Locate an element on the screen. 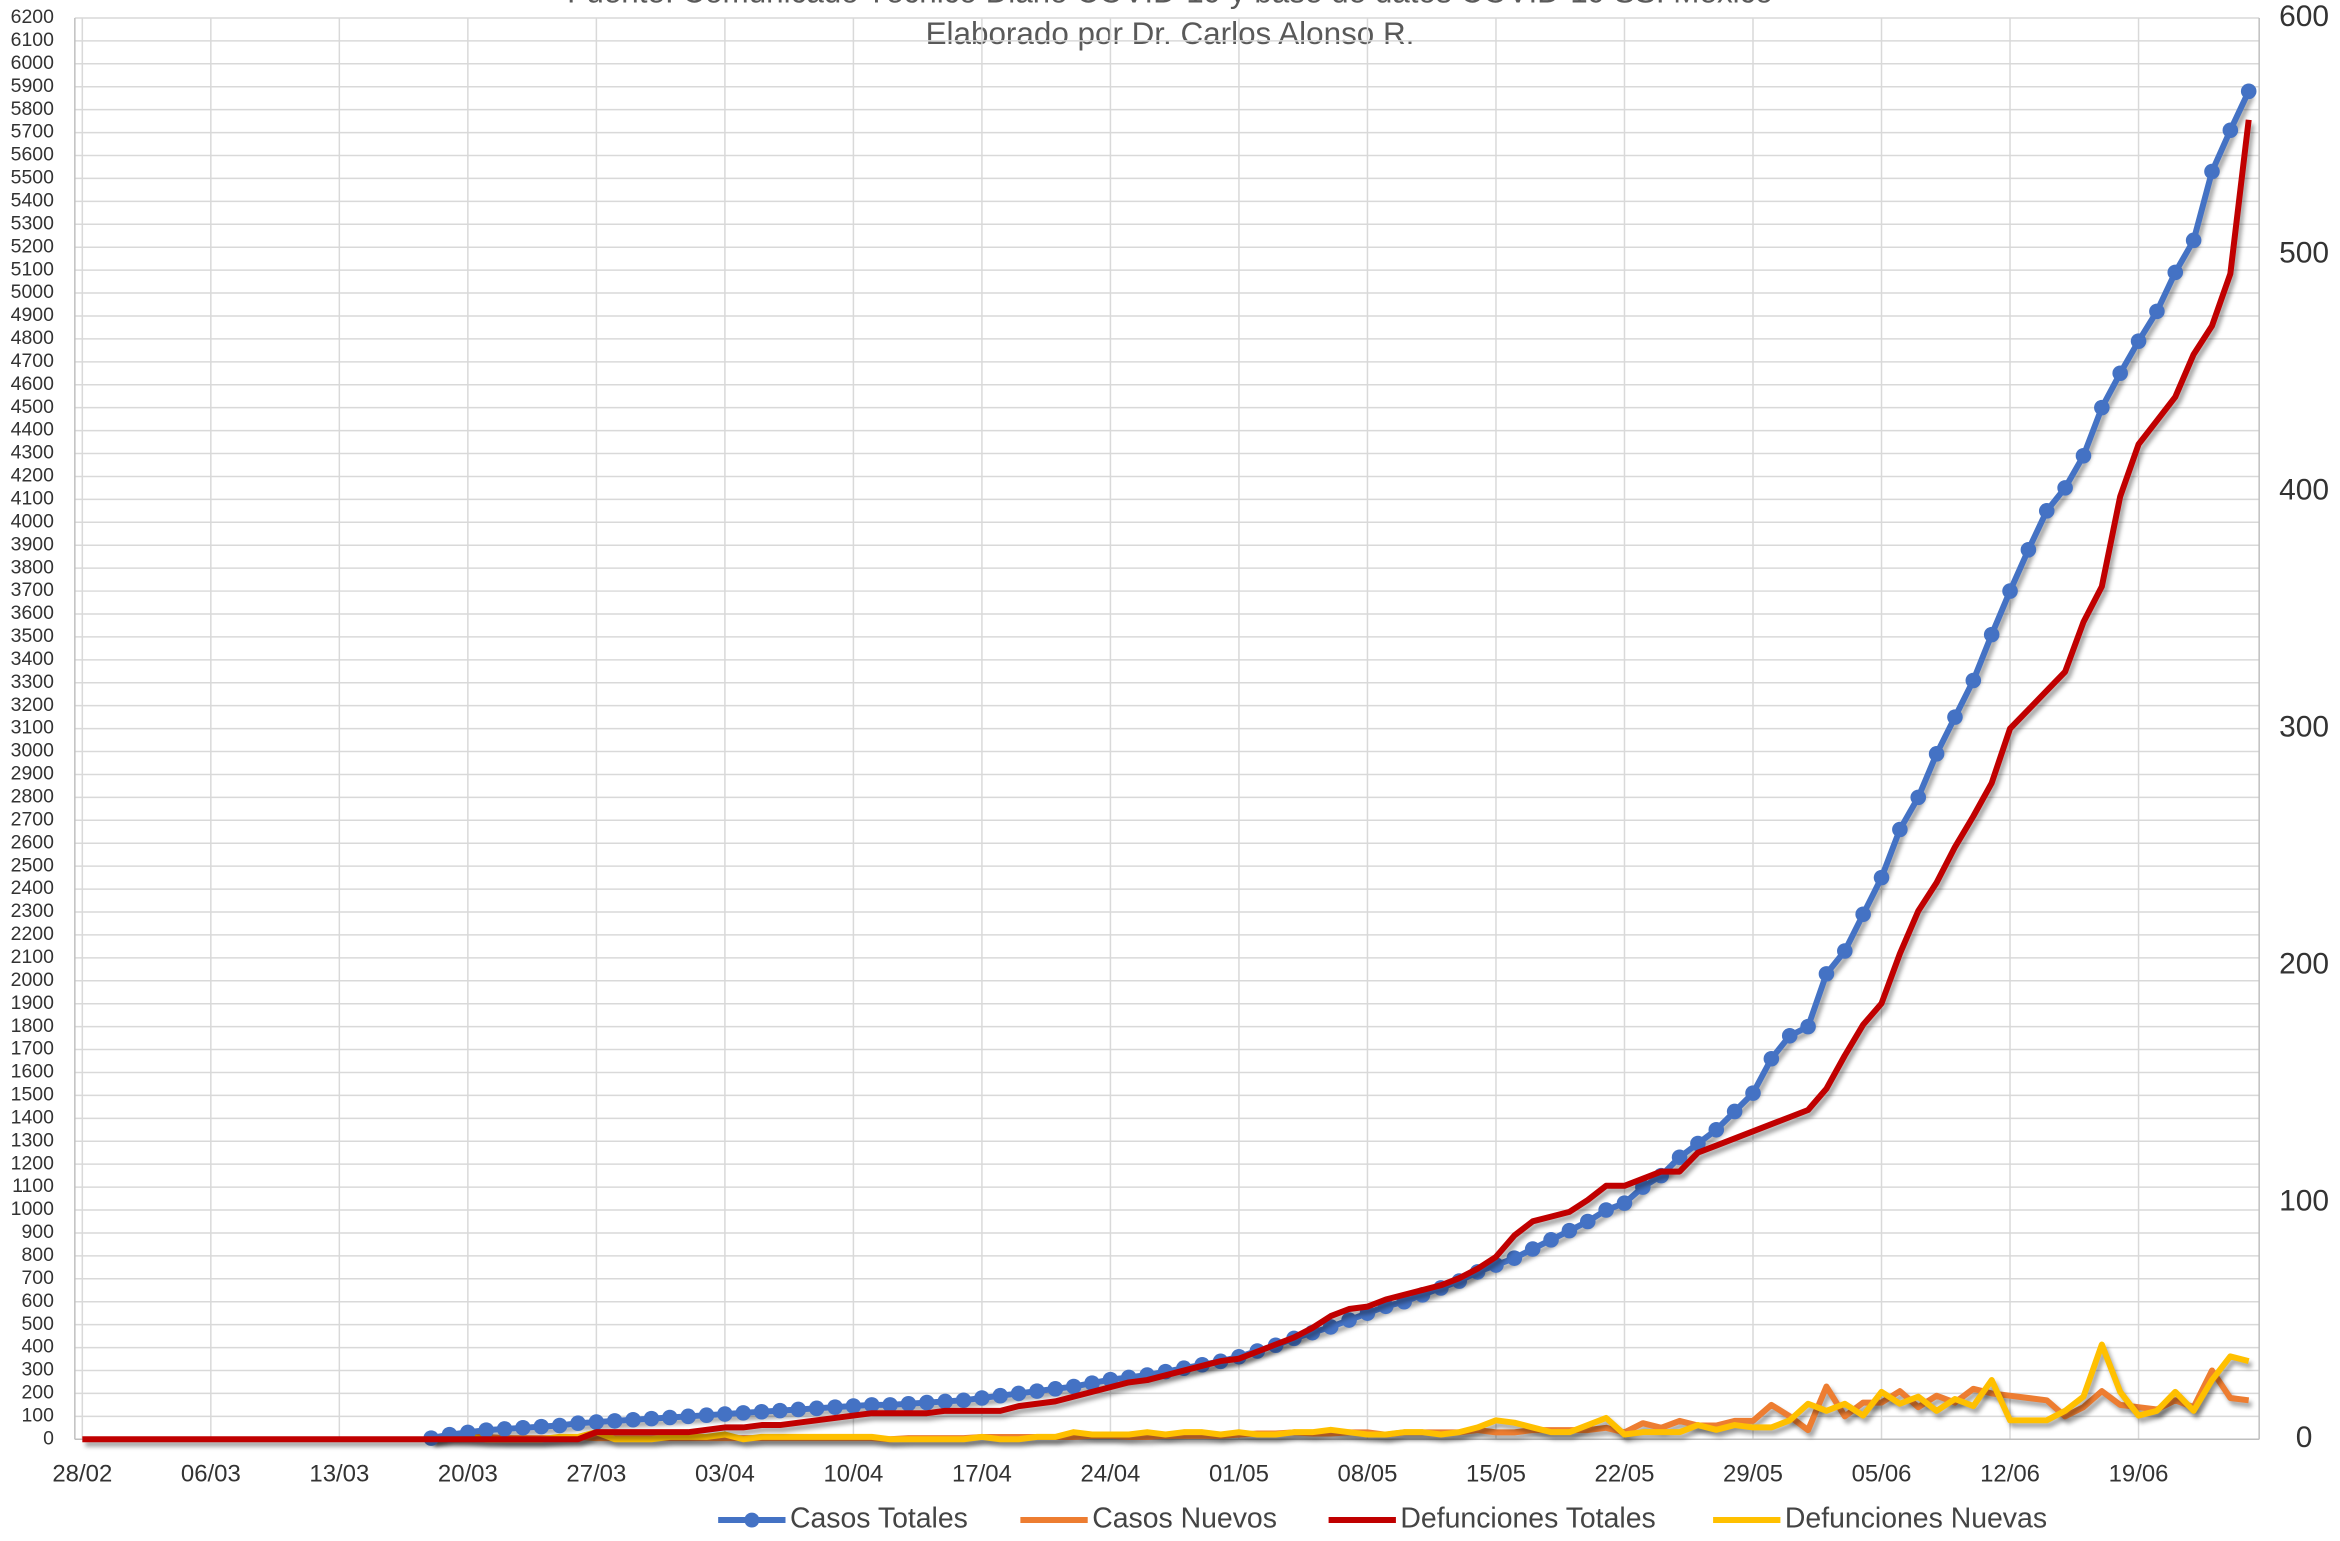 The height and width of the screenshot is (1541, 2340). y-tick-label: 1300 is located at coordinates (32, 1140).